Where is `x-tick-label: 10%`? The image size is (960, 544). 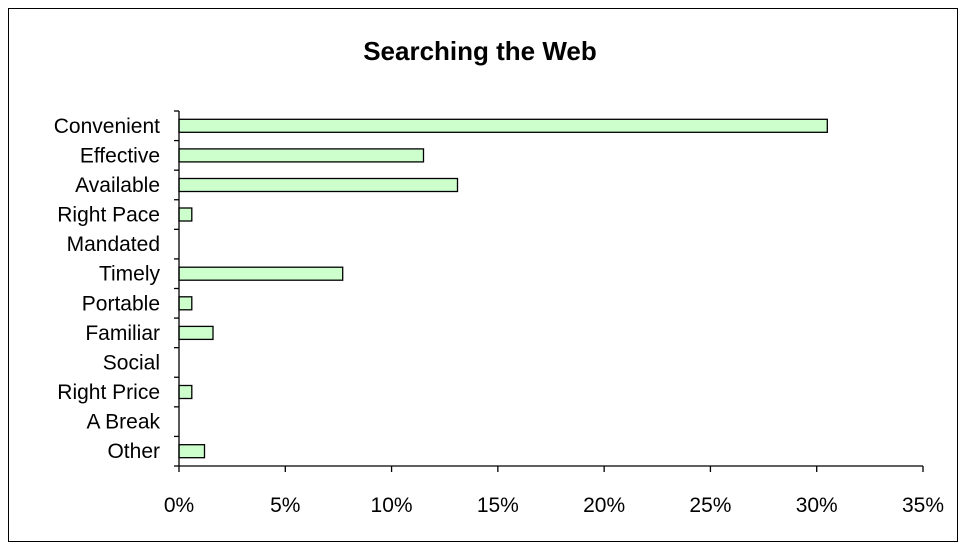
x-tick-label: 10% is located at coordinates (392, 505).